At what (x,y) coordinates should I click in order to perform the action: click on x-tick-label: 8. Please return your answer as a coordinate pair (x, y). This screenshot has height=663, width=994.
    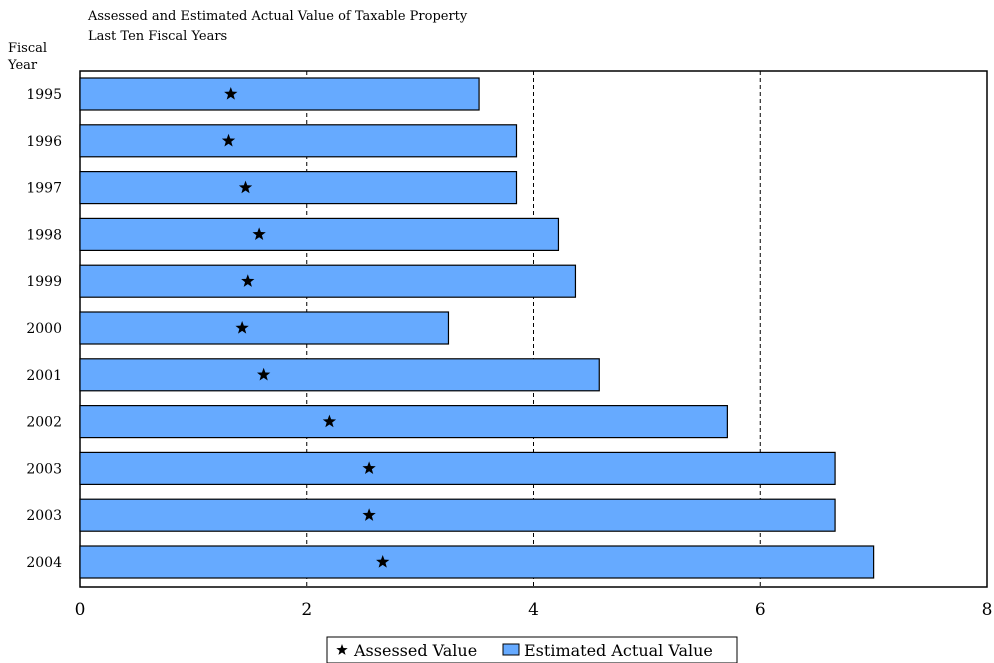
    Looking at the image, I should click on (987, 610).